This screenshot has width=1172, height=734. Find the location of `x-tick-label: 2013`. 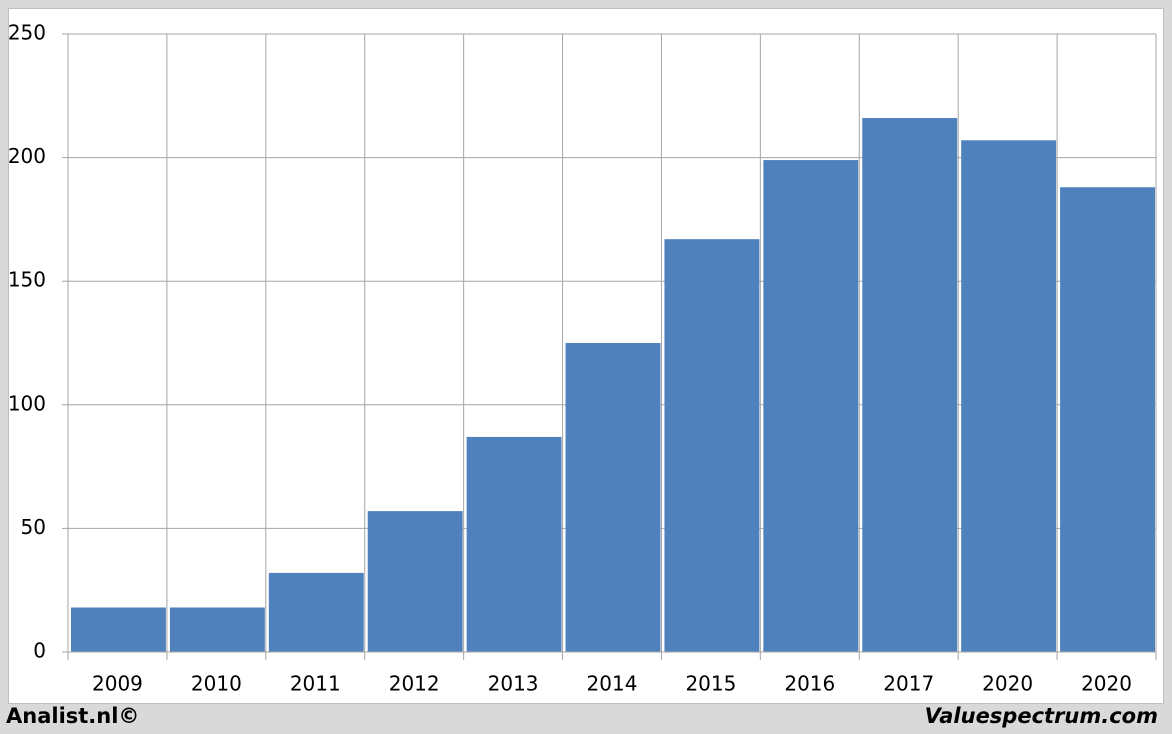

x-tick-label: 2013 is located at coordinates (513, 684).